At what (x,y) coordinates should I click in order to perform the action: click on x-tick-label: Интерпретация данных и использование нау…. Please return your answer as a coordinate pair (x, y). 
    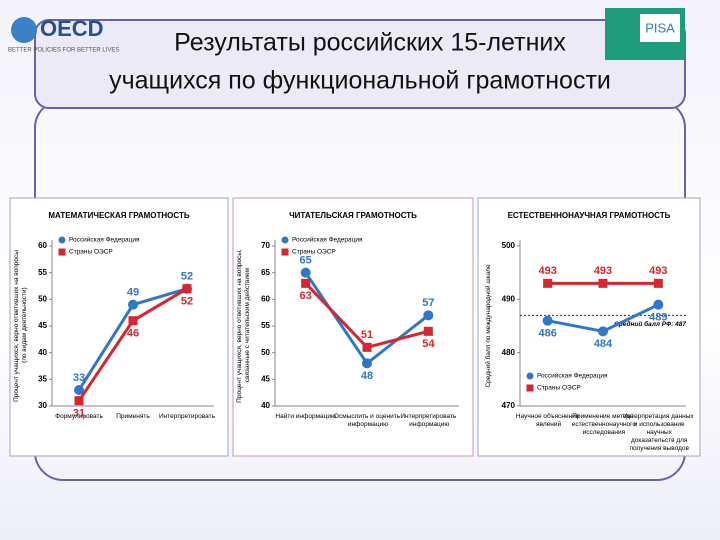
    Looking at the image, I should click on (658, 432).